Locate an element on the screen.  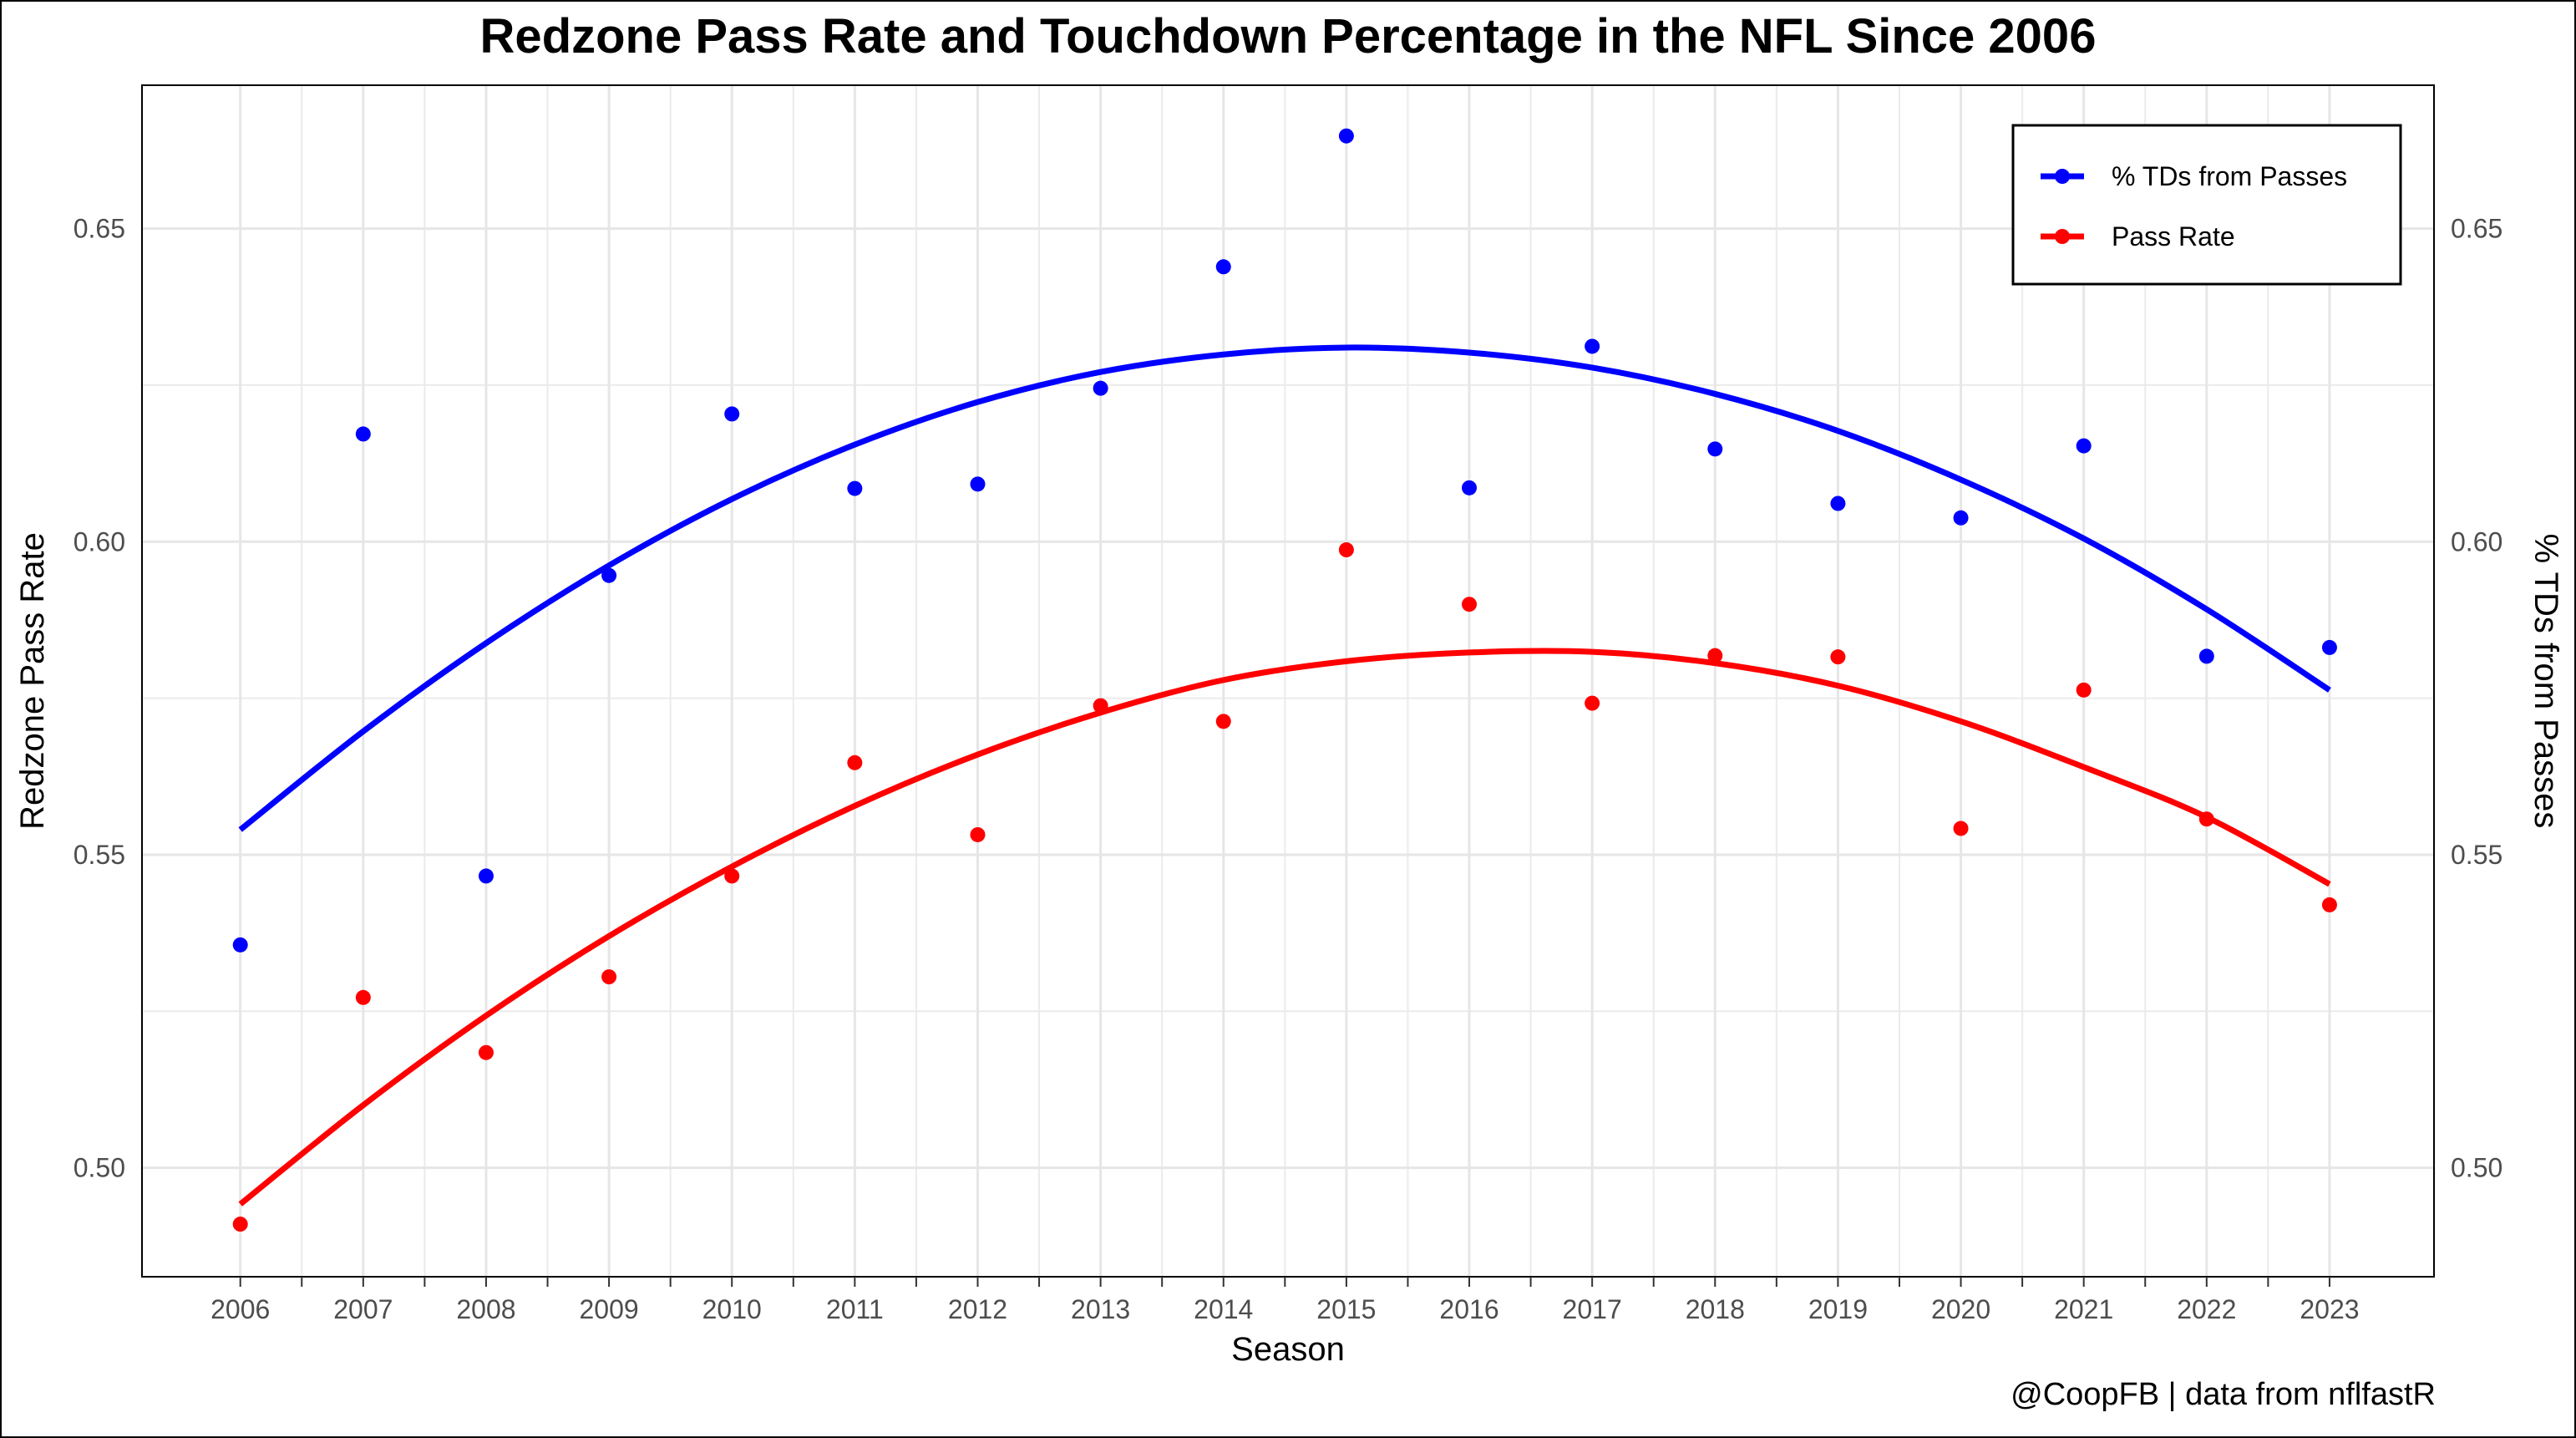
y-tick-label-left: 0.60 is located at coordinates (99, 541).